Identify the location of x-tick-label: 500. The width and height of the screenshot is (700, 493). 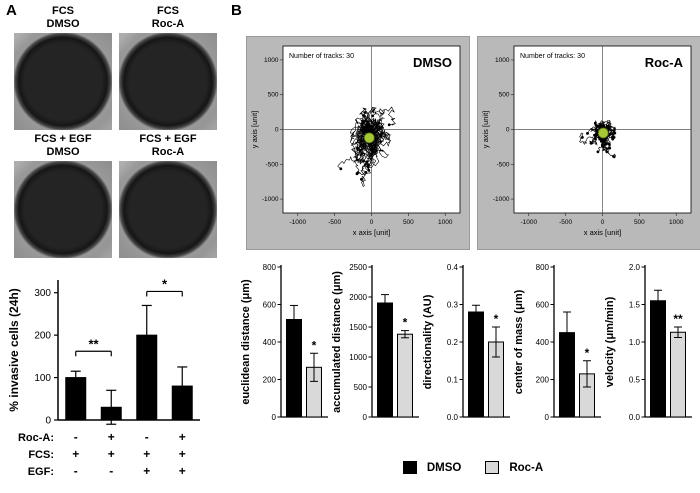
(639, 222).